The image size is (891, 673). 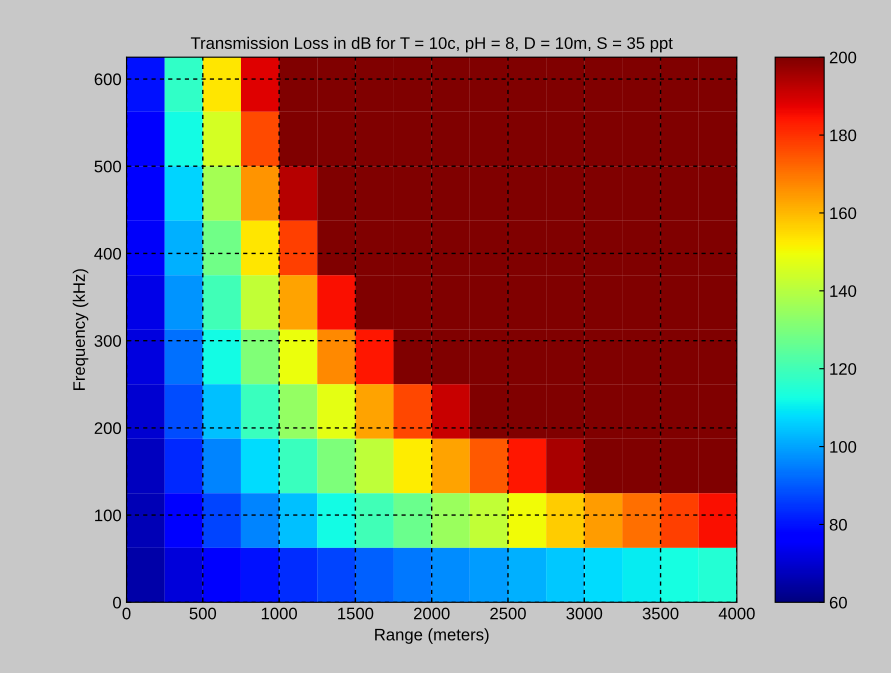 What do you see at coordinates (432, 636) in the screenshot?
I see `x-axis-title: Range (meters)` at bounding box center [432, 636].